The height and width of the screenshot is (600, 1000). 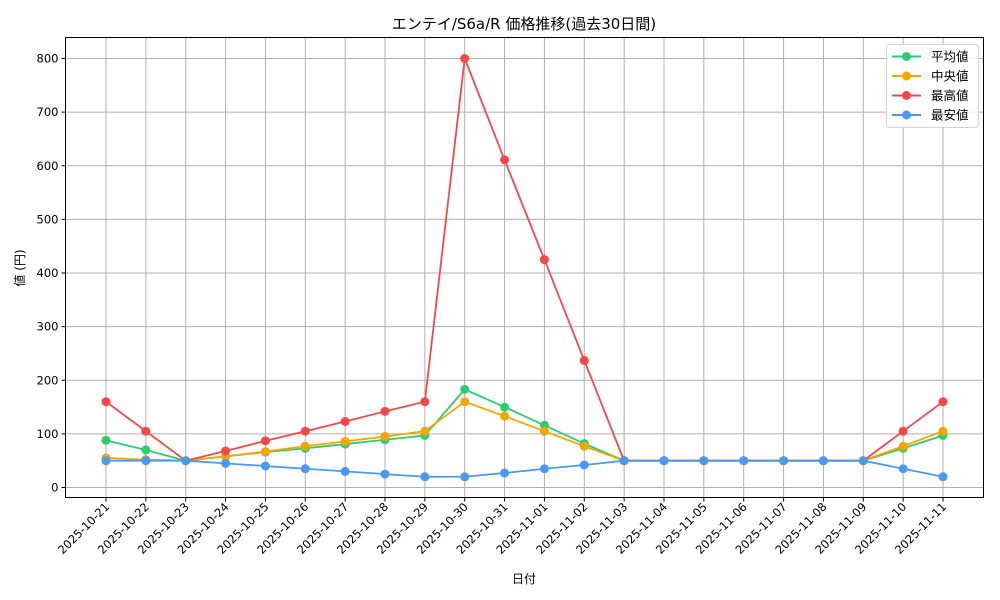 I want to click on x-axis-label: 日付, so click(x=524, y=579).